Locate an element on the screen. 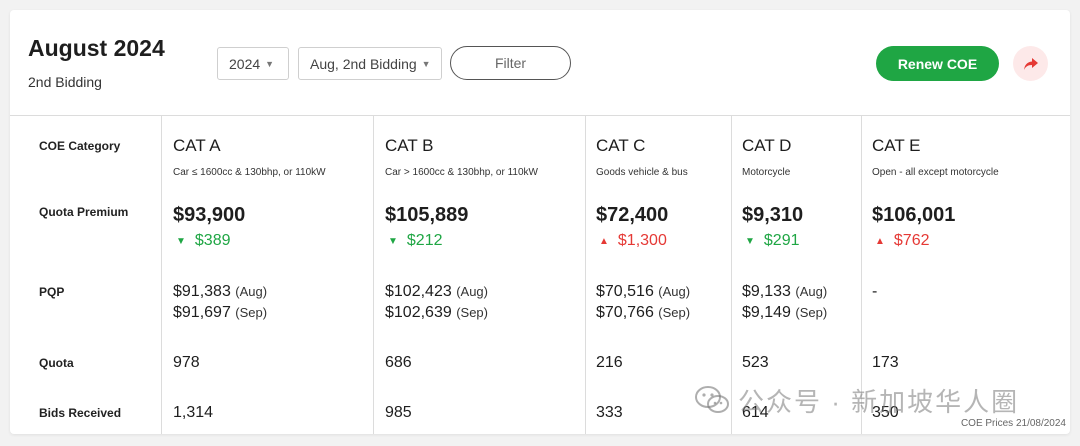 The height and width of the screenshot is (446, 1080). cat-b-change: ▼ $212 is located at coordinates (415, 241).